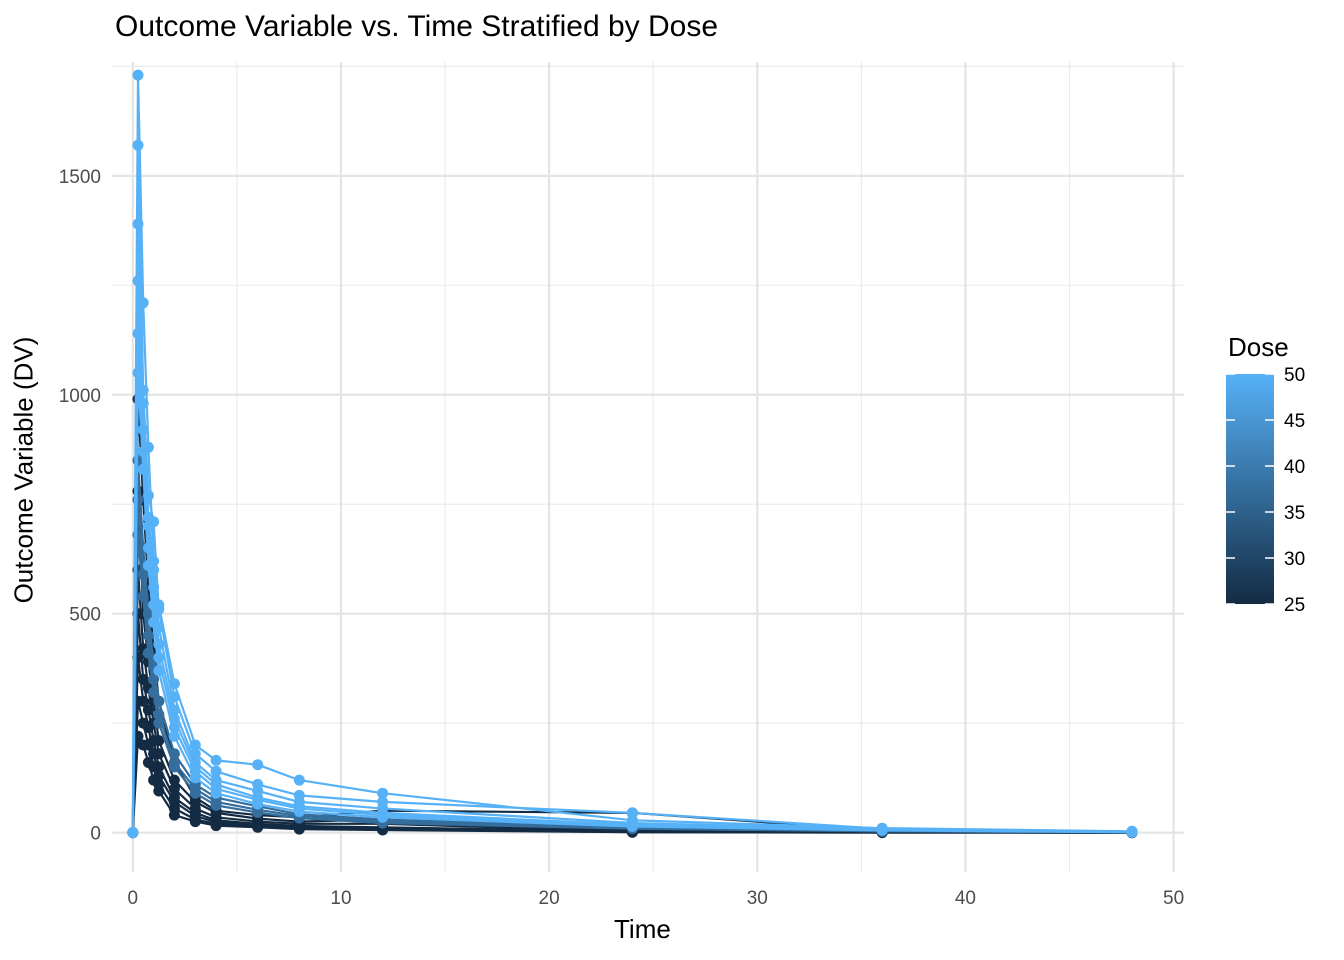  What do you see at coordinates (656, 898) in the screenshot?
I see `x-axis-ticks: 0 10 20 30 40 50` at bounding box center [656, 898].